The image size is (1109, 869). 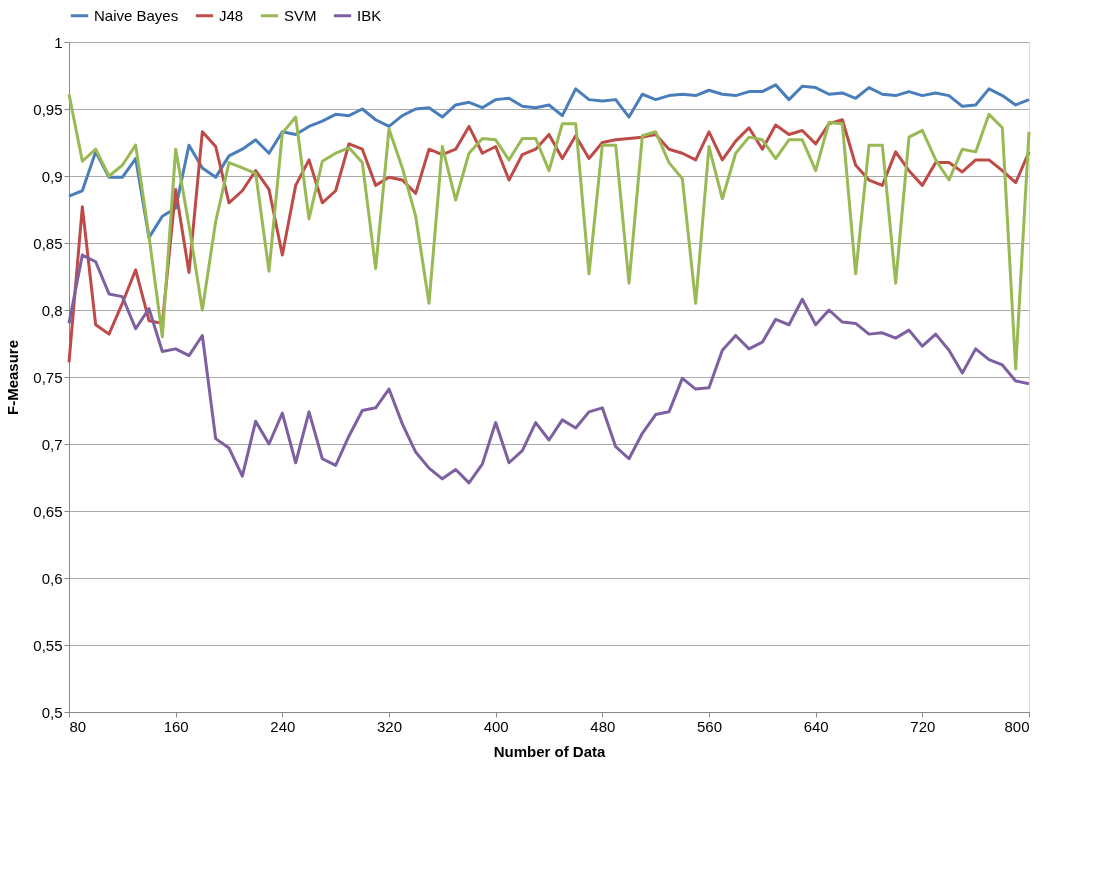 I want to click on y-axis-title: F-Measure, so click(x=13, y=377).